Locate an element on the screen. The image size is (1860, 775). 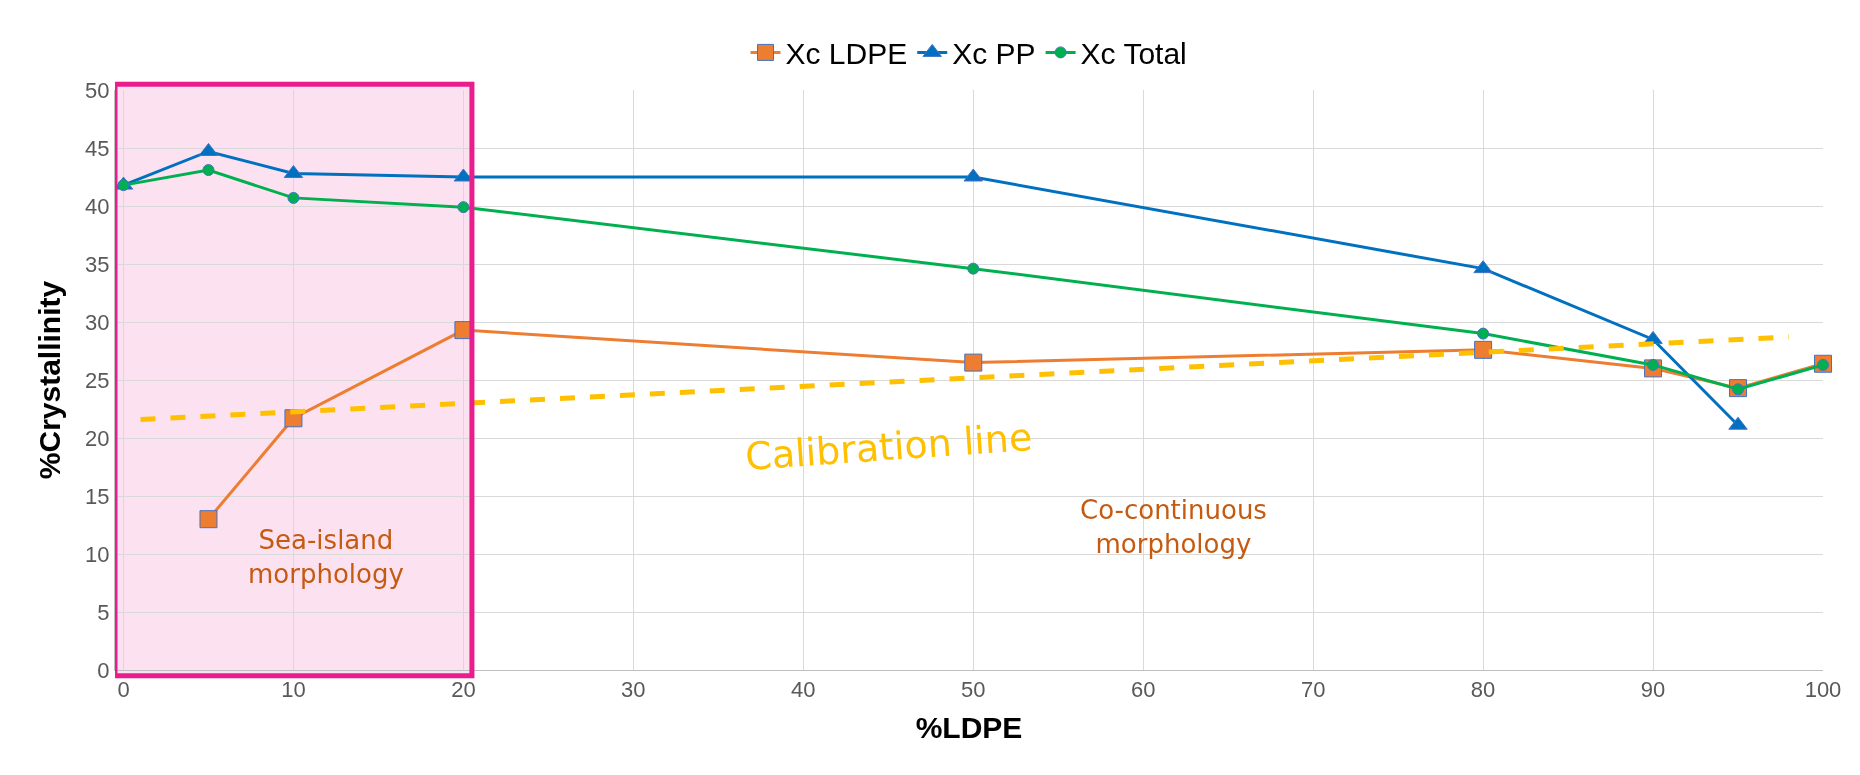
y-tick-label: 45 is located at coordinates (97, 148).